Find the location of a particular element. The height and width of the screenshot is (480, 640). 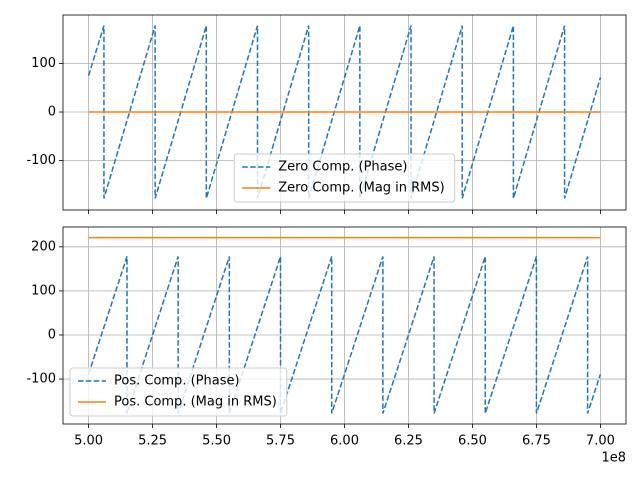

x-tick-label: 6.75 is located at coordinates (536, 441).